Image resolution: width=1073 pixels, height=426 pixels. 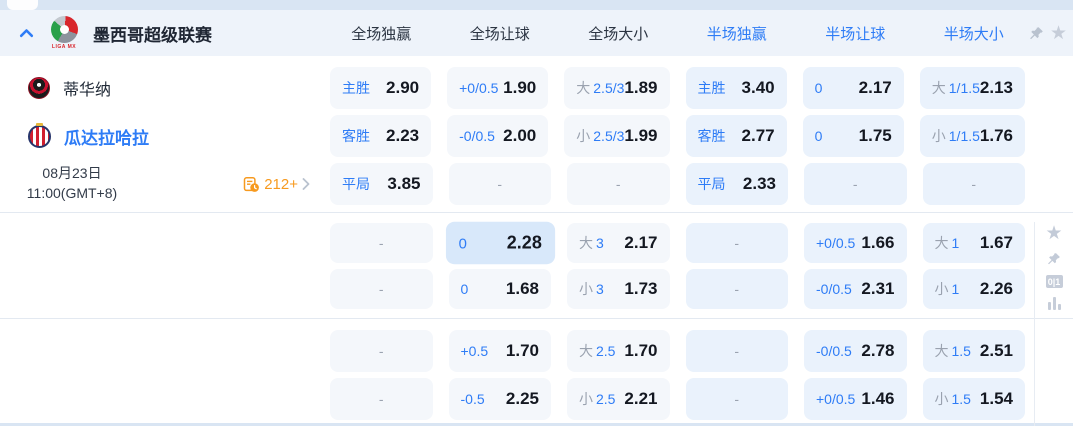 I want to click on more-markets-link: 212+, so click(x=276, y=184).